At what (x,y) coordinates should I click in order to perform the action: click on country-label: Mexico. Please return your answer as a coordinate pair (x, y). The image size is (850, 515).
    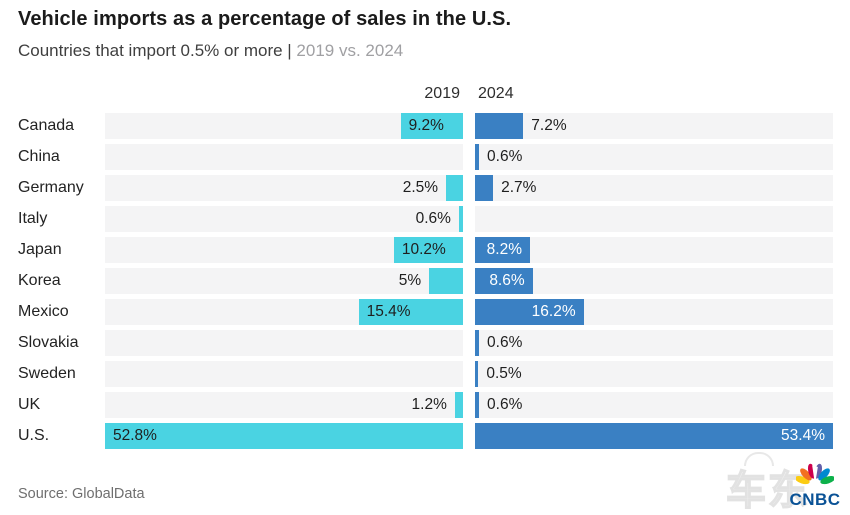
    Looking at the image, I should click on (43, 311).